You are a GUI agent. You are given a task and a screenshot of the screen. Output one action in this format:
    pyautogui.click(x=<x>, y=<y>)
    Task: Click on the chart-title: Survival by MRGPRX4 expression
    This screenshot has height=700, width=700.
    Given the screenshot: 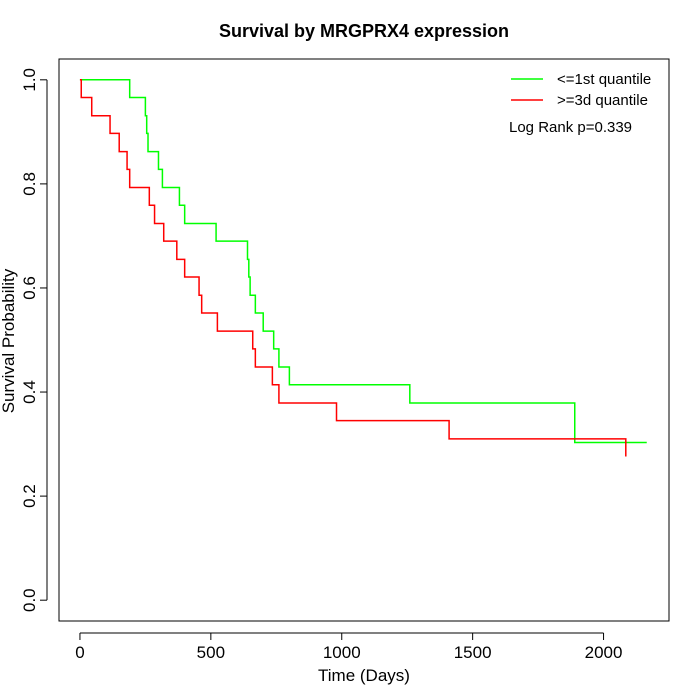 What is the action you would take?
    pyautogui.click(x=364, y=31)
    